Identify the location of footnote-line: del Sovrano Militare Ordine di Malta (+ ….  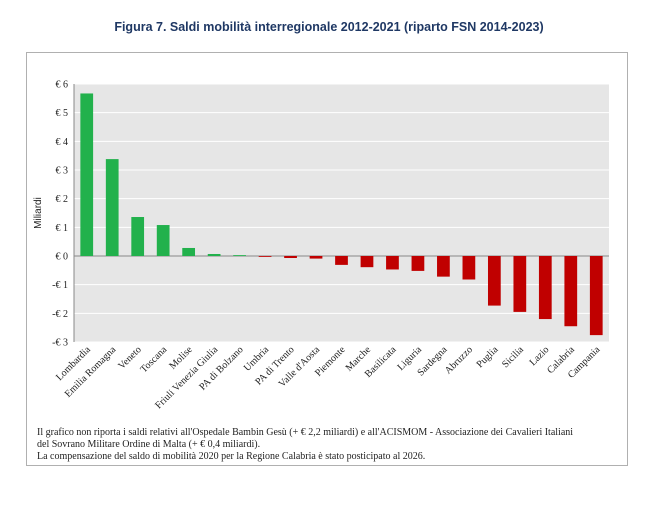
(149, 444).